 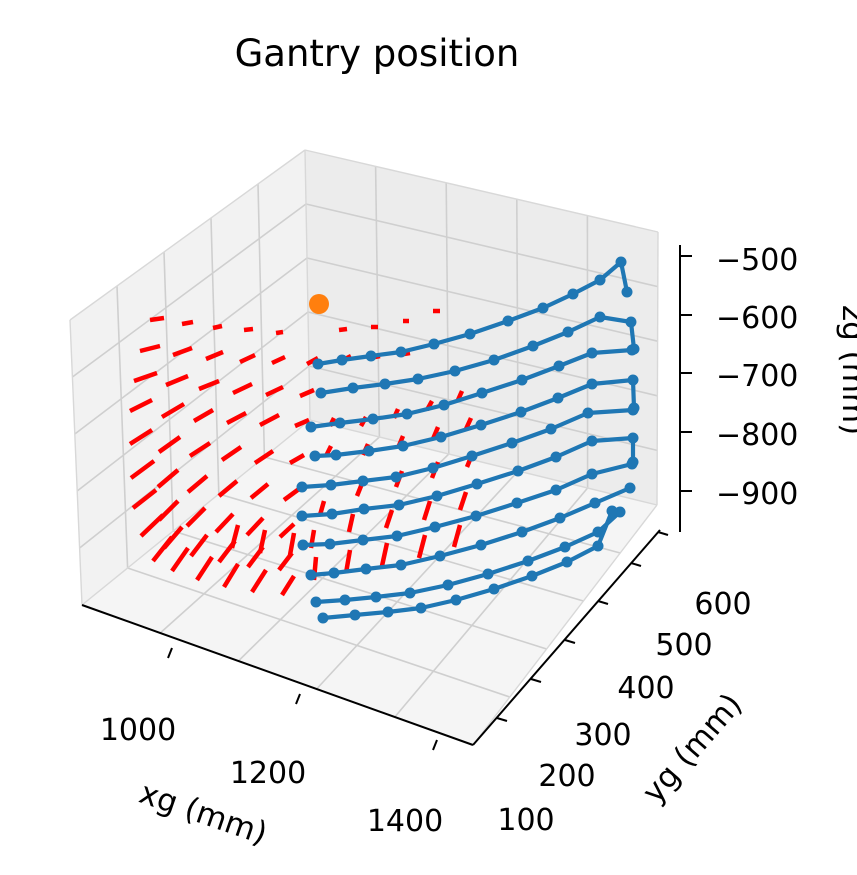 What do you see at coordinates (405, 821) in the screenshot?
I see `x-tick-label: 1400` at bounding box center [405, 821].